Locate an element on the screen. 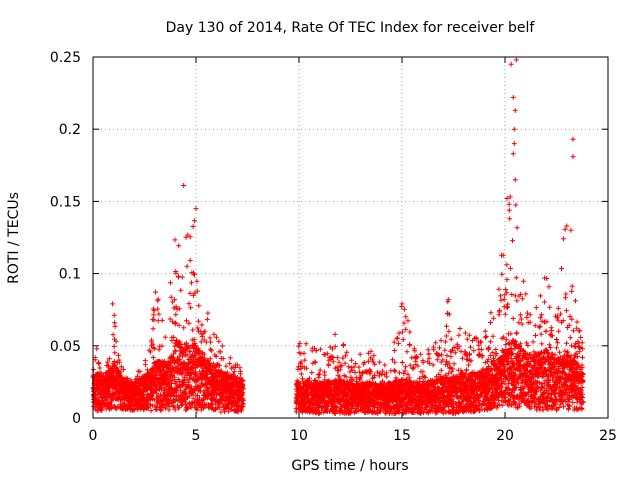 This screenshot has height=480, width=640. x-tick-label: 5 is located at coordinates (196, 436).